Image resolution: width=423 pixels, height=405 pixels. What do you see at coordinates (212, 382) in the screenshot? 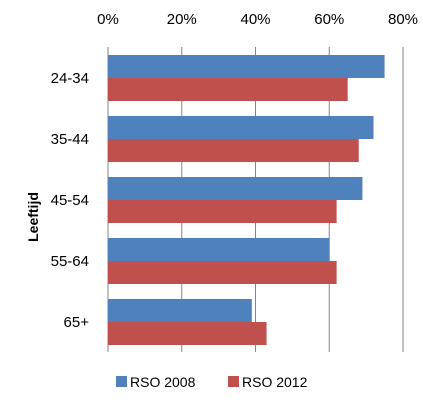
I see `legend: RSO 2008 RSO 2012` at bounding box center [212, 382].